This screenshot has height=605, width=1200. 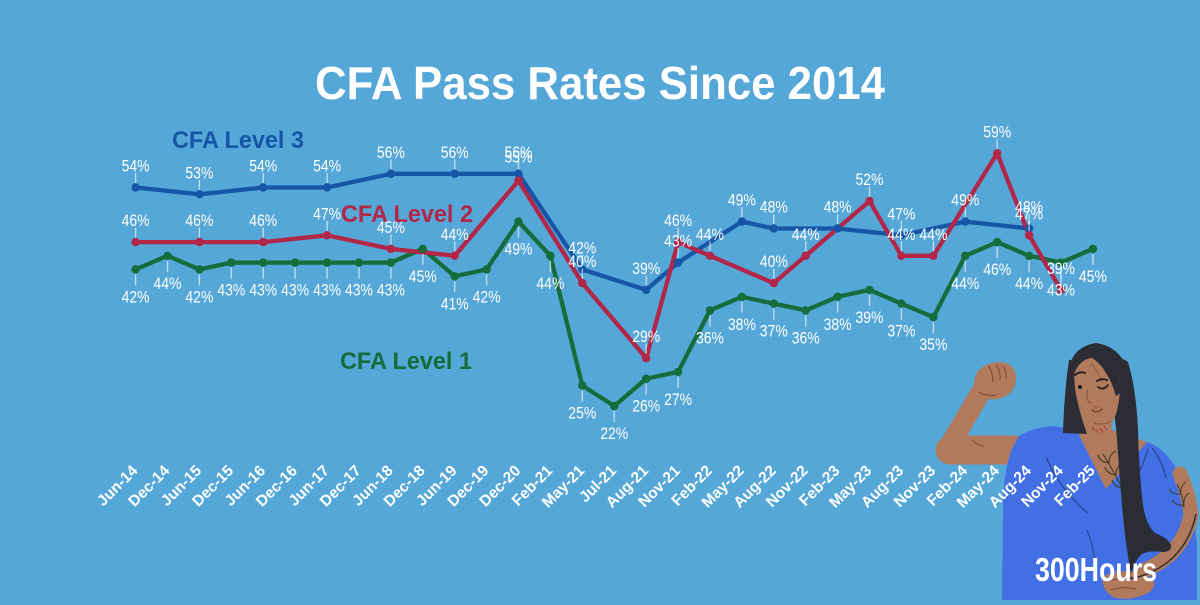 What do you see at coordinates (199, 172) in the screenshot?
I see `svg-text: 53%` at bounding box center [199, 172].